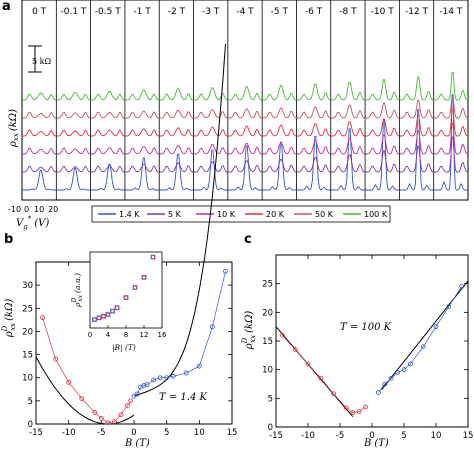  I want to click on x-tick-label: 5, so click(403, 436).